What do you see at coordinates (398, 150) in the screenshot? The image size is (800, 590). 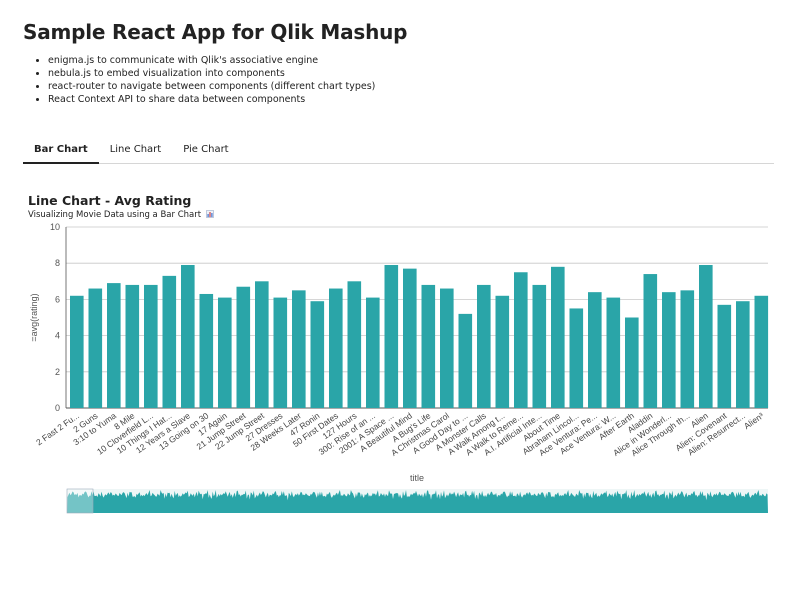 I see `chart-tabs: Bar Chart Line Chart Pie Chart` at bounding box center [398, 150].